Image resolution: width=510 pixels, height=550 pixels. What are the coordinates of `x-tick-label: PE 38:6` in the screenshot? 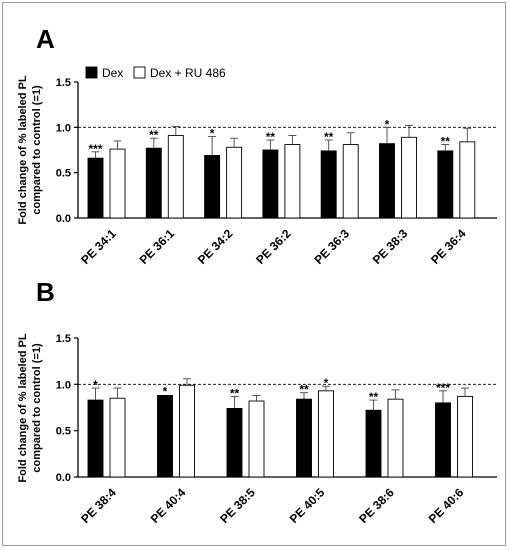 It's located at (376, 505).